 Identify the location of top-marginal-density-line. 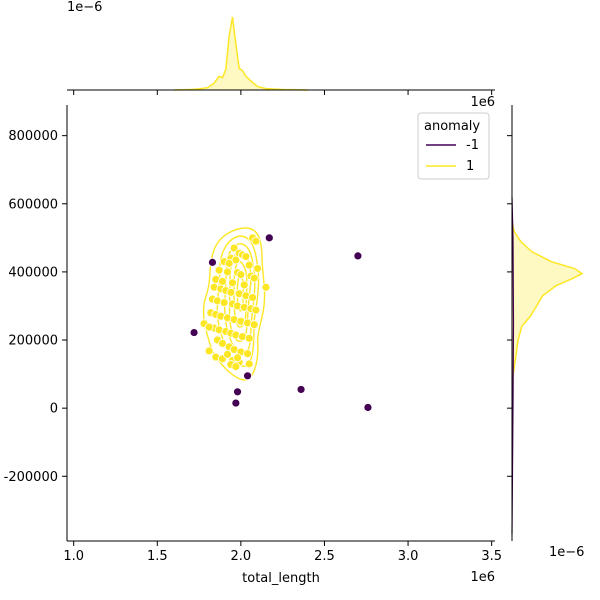
(240, 53).